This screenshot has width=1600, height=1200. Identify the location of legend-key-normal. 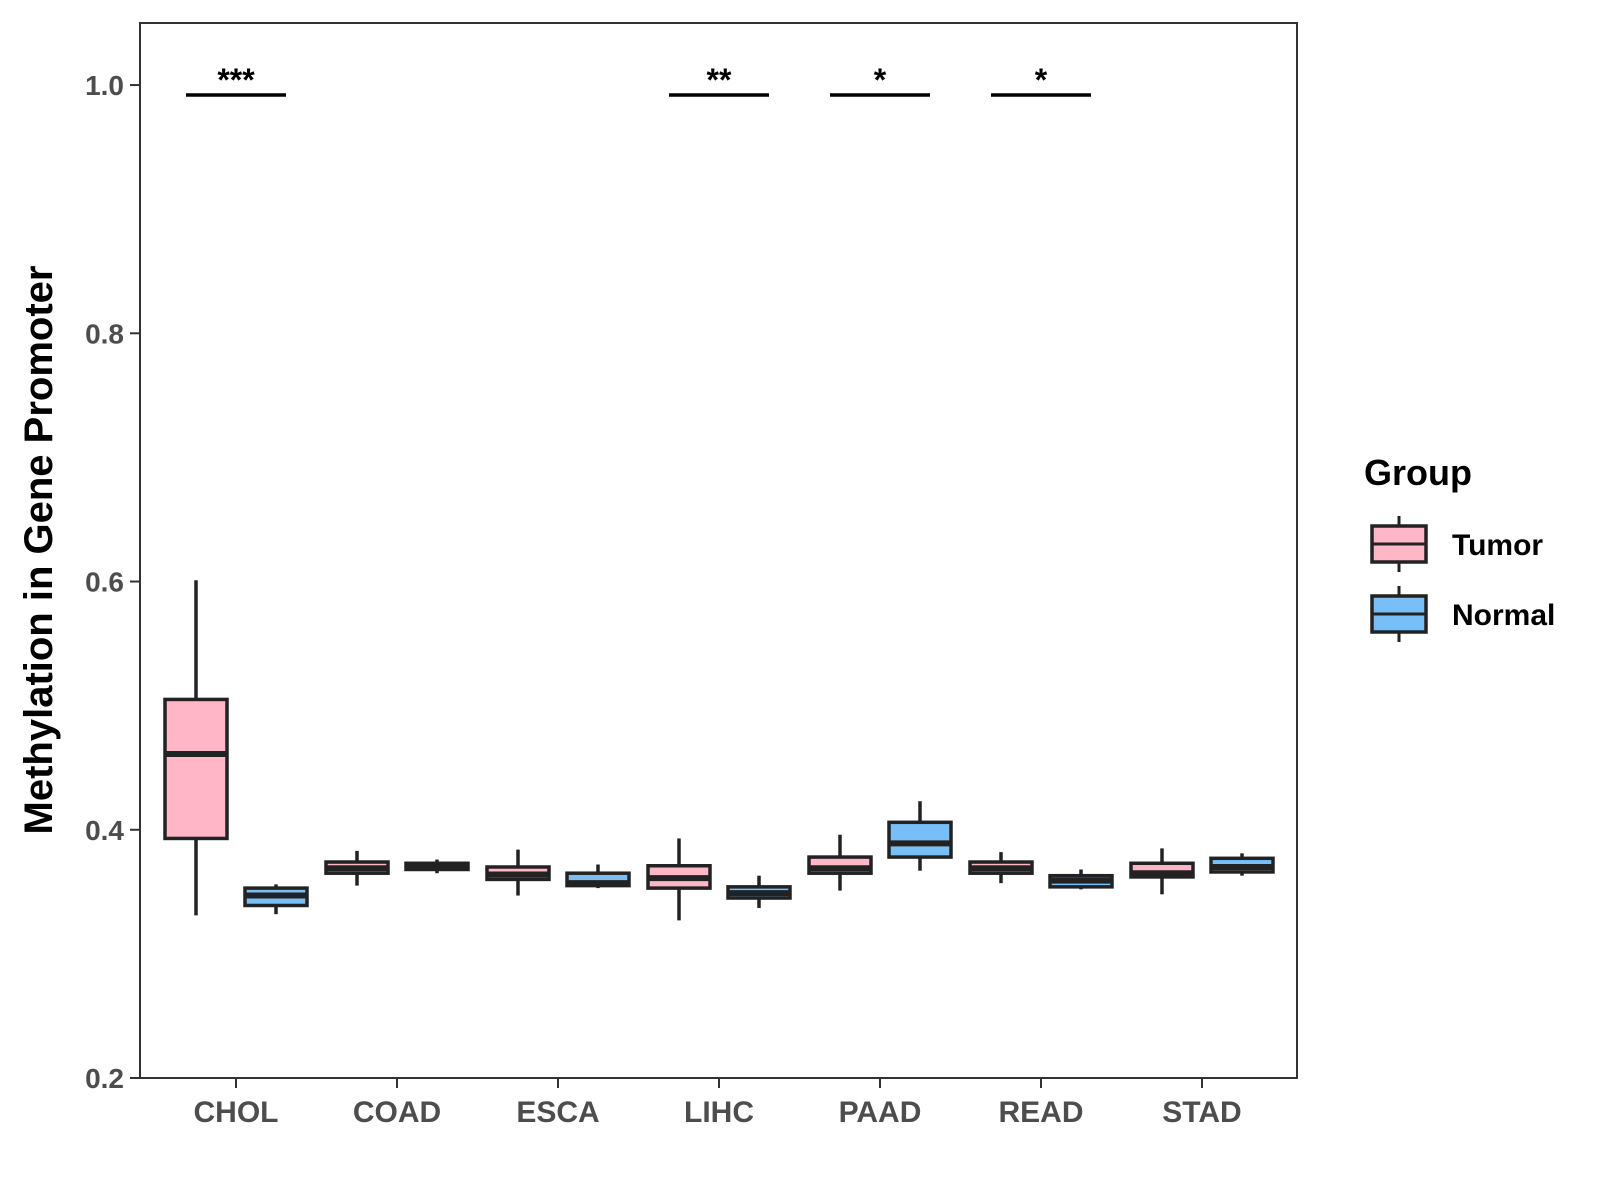
(1399, 614).